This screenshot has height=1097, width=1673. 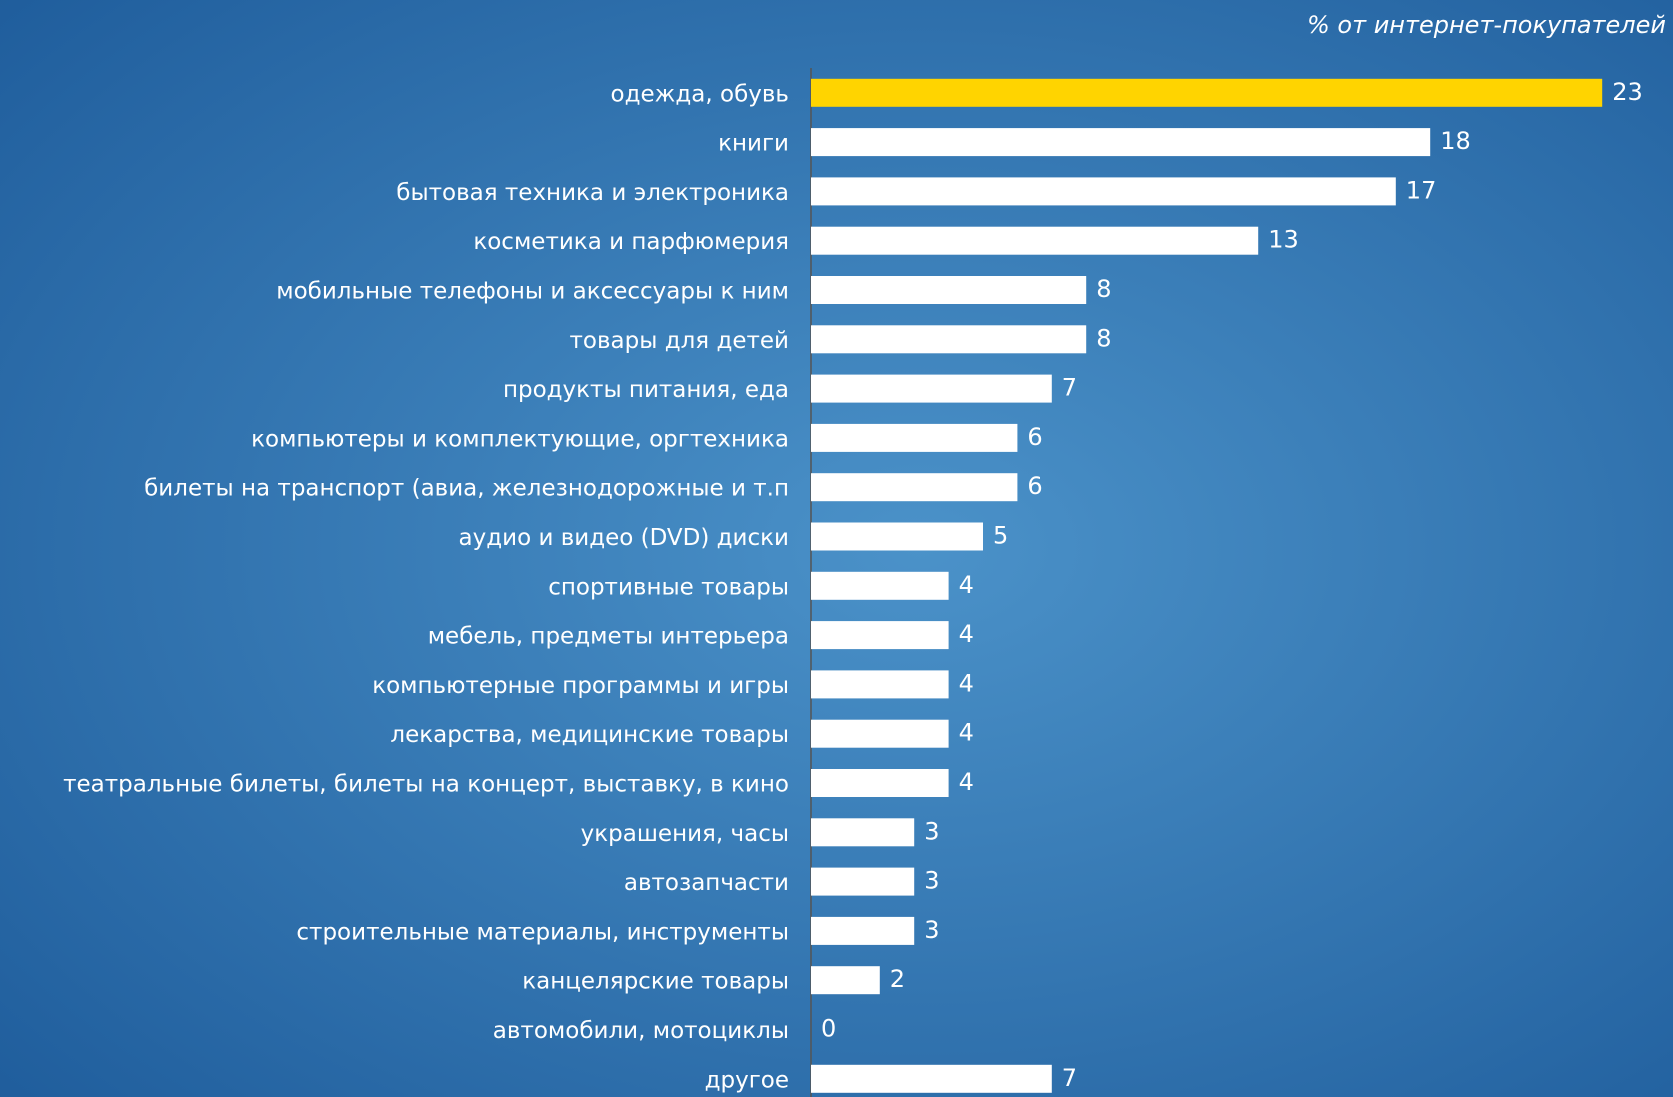 I want to click on category-label: книги, so click(x=753, y=144).